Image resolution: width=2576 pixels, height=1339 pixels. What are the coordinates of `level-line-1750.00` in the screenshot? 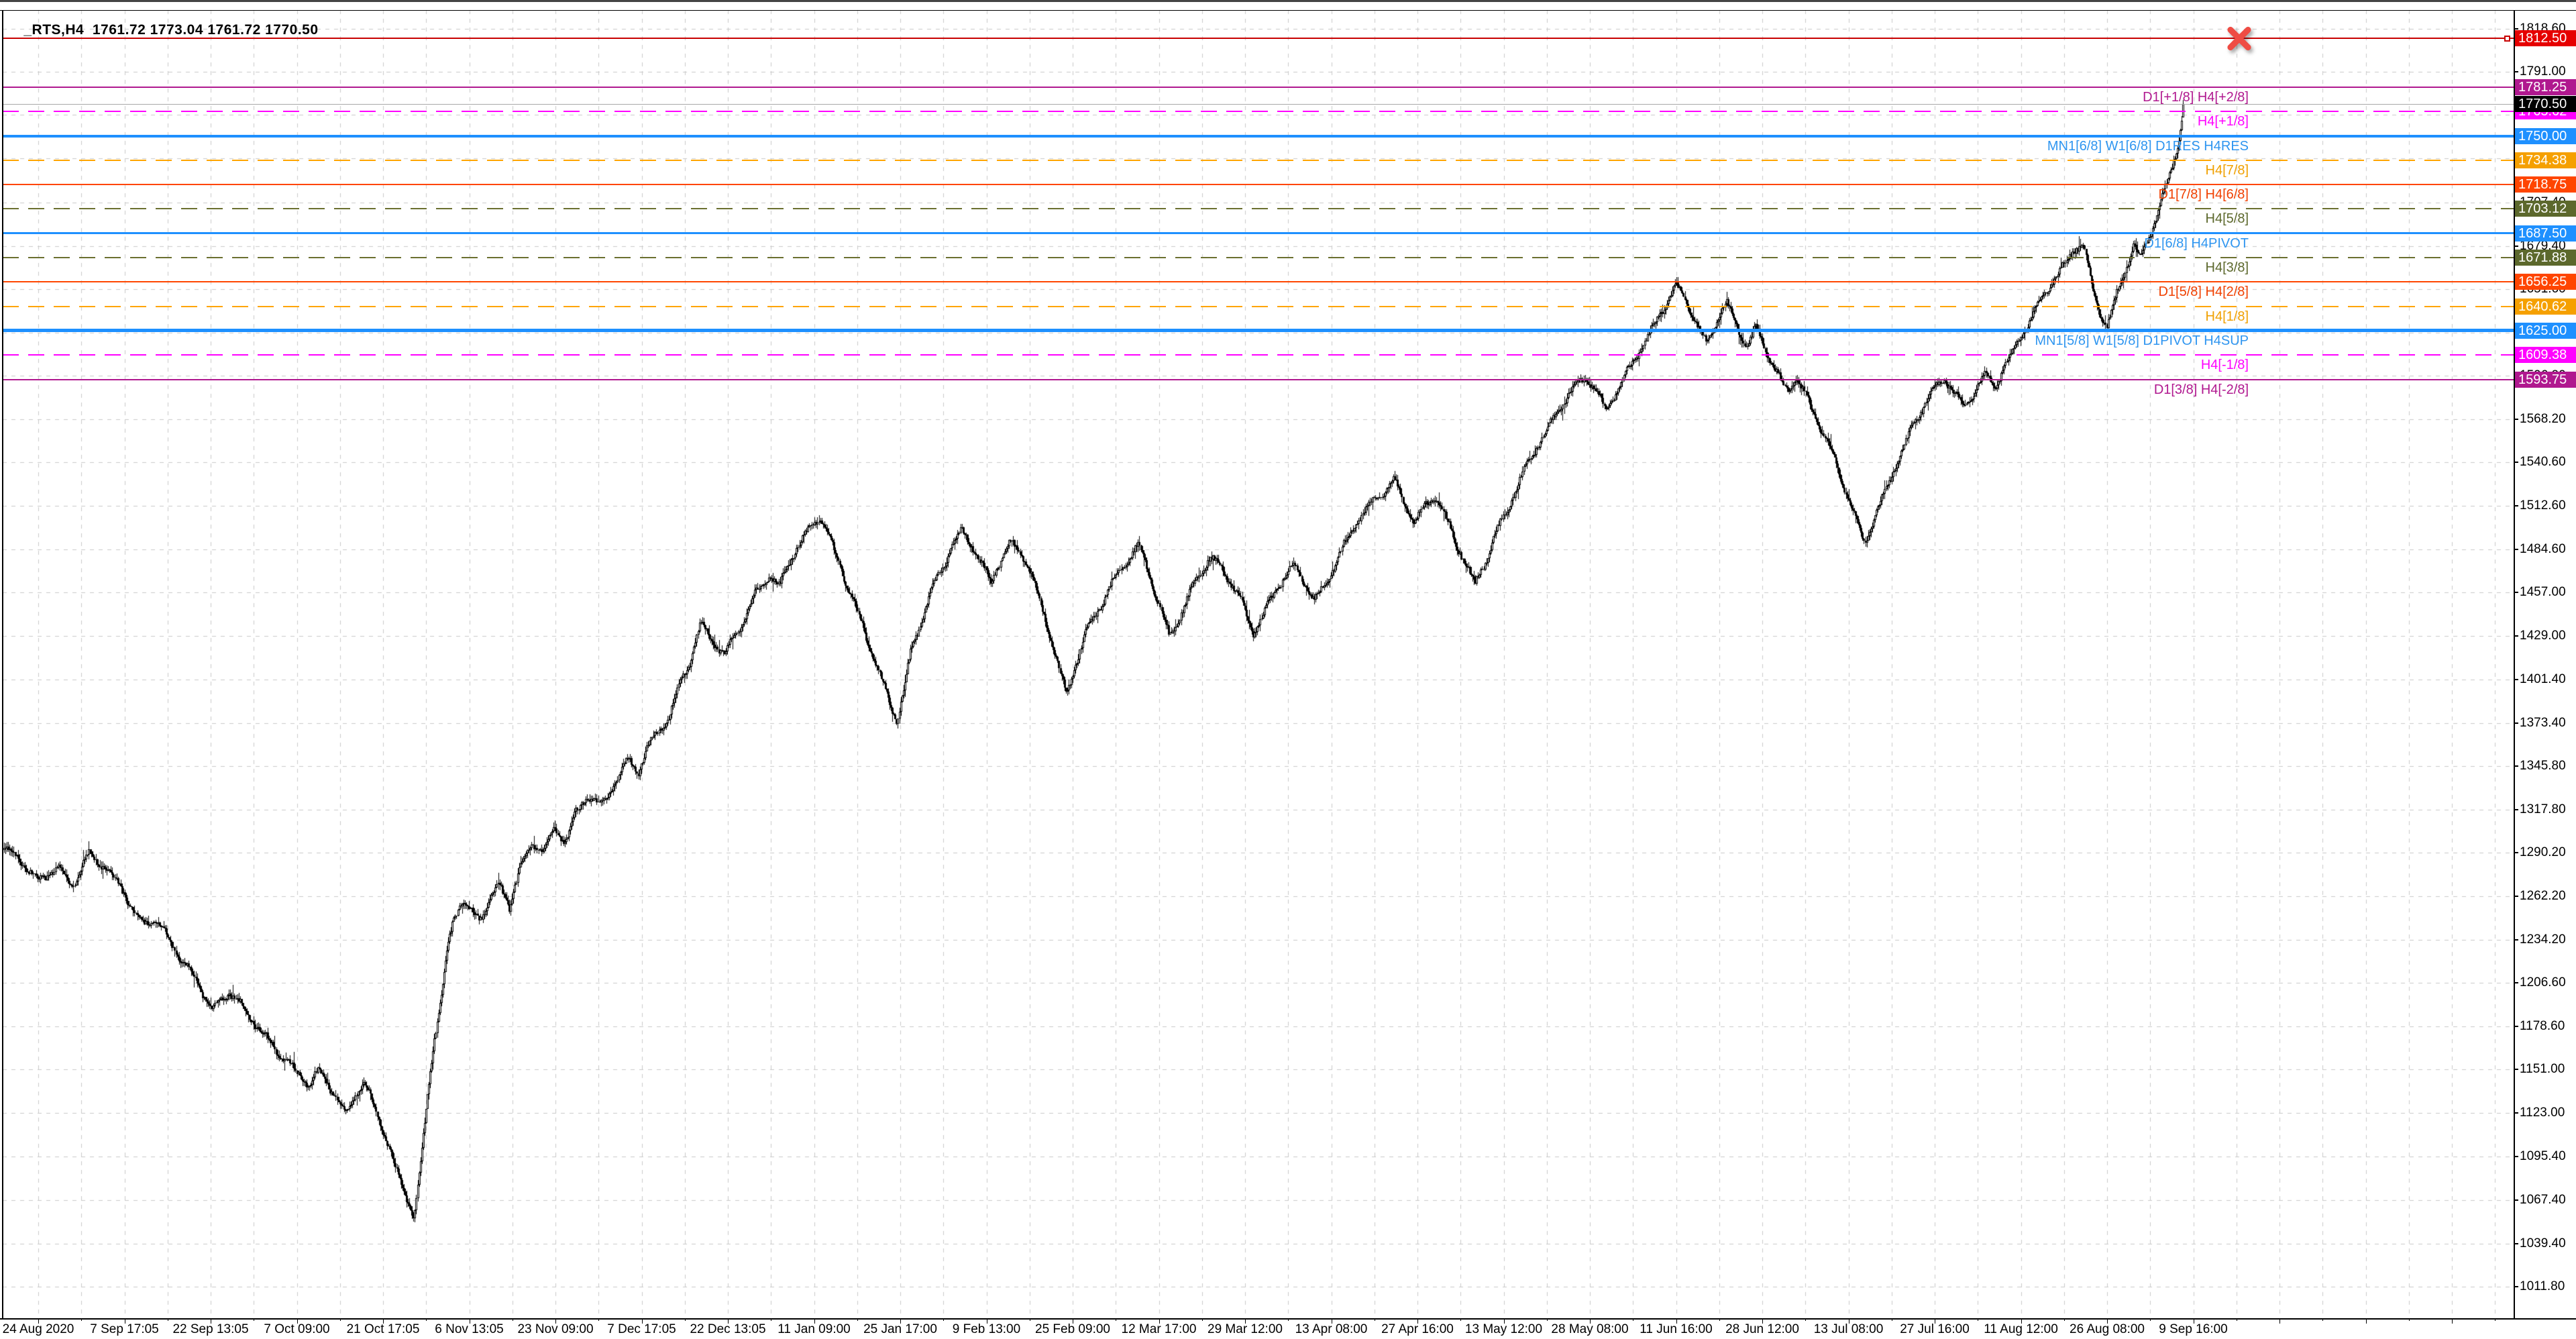 It's located at (1258, 136).